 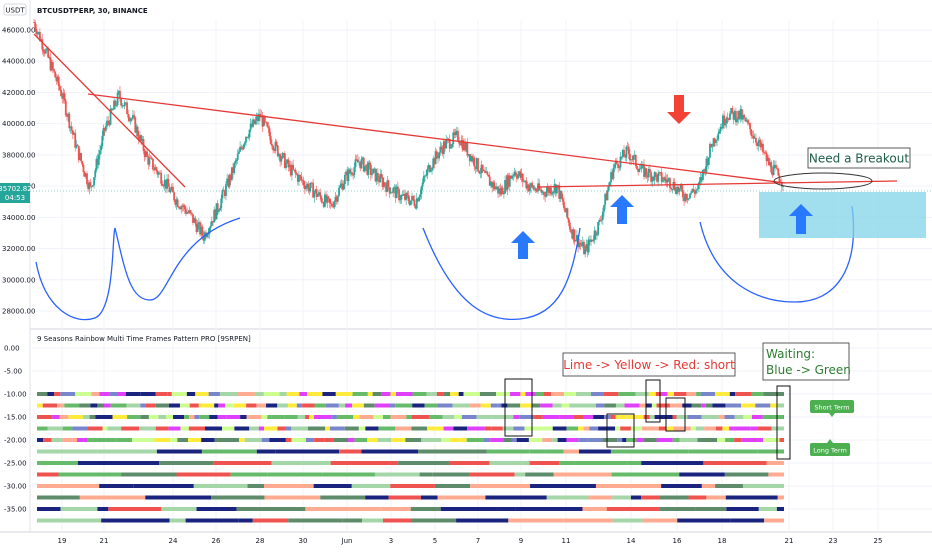 I want to click on arrows, so click(x=662, y=177).